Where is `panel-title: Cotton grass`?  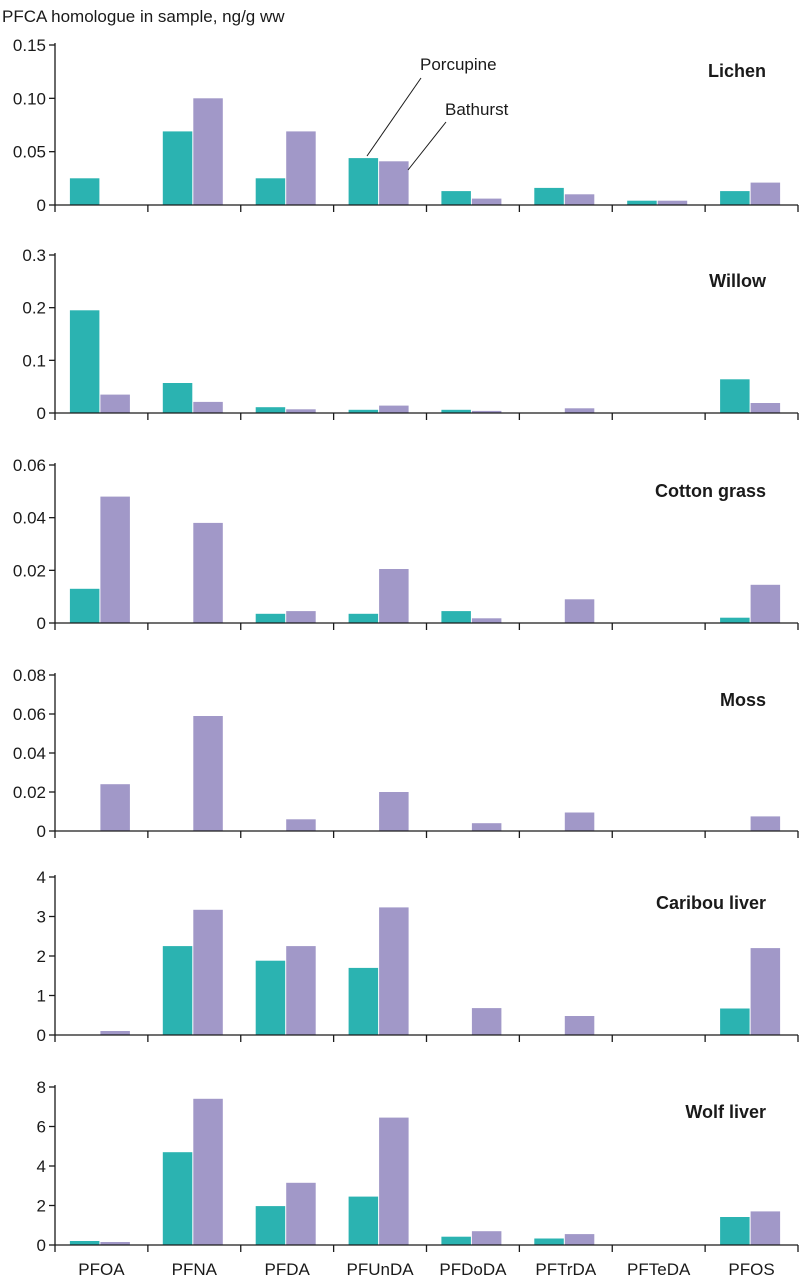
panel-title: Cotton grass is located at coordinates (710, 491).